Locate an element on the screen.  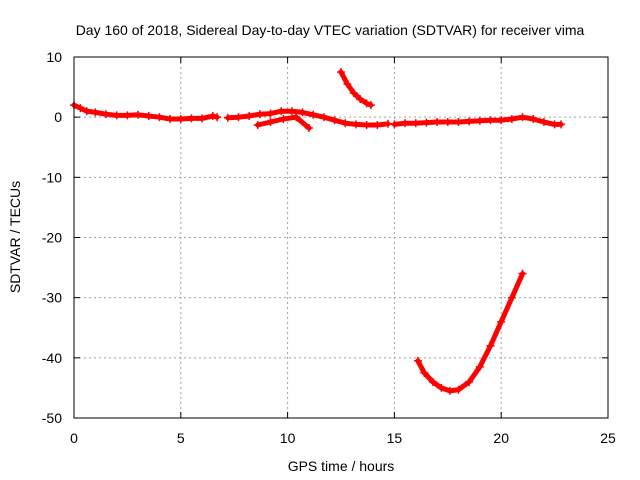
x-tick-label: 10 is located at coordinates (288, 438).